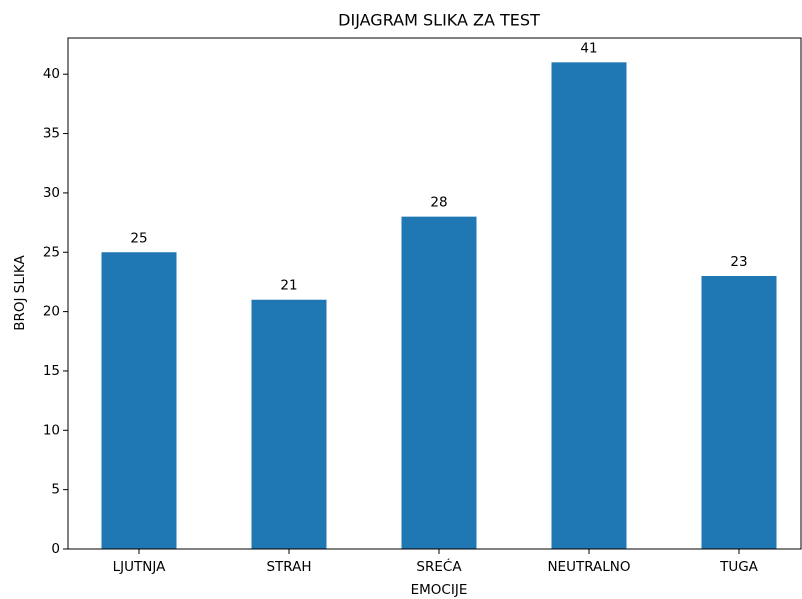  What do you see at coordinates (55, 490) in the screenshot?
I see `y-tick-label: 5` at bounding box center [55, 490].